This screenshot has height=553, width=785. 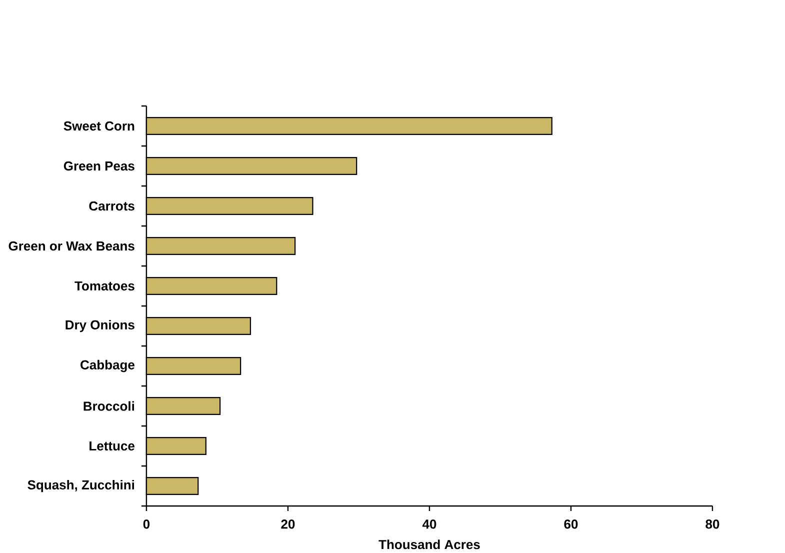 I want to click on x-tick-label: 20, so click(x=288, y=524).